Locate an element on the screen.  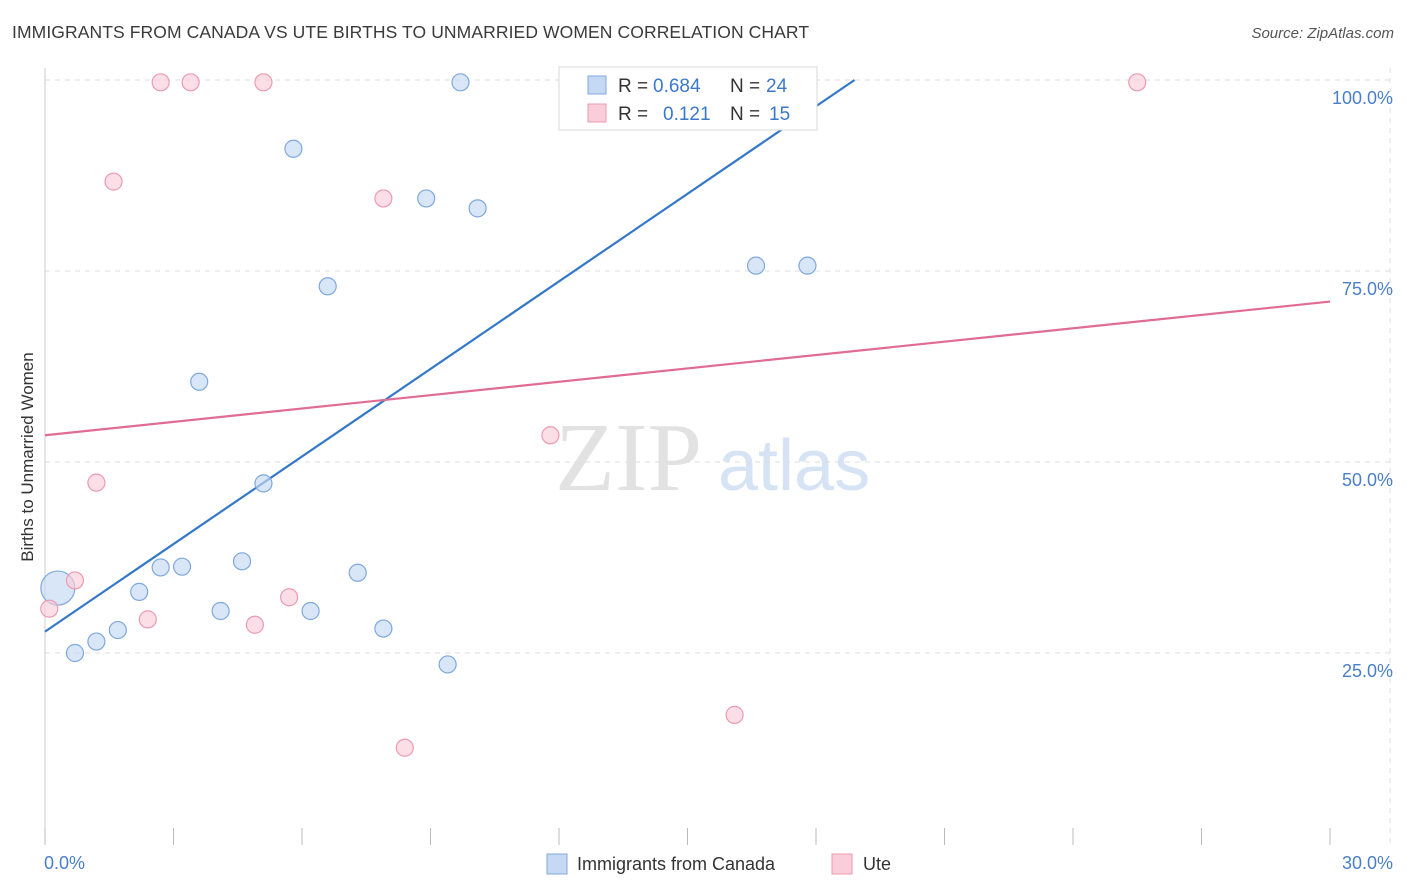
legend-swatch-pink is located at coordinates (597, 113).